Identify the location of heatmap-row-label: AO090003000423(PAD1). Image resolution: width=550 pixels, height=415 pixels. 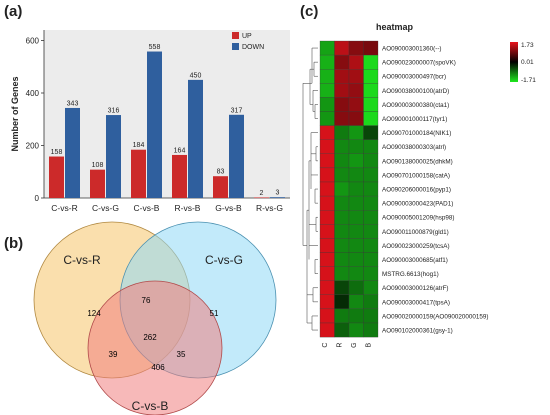
(417, 204).